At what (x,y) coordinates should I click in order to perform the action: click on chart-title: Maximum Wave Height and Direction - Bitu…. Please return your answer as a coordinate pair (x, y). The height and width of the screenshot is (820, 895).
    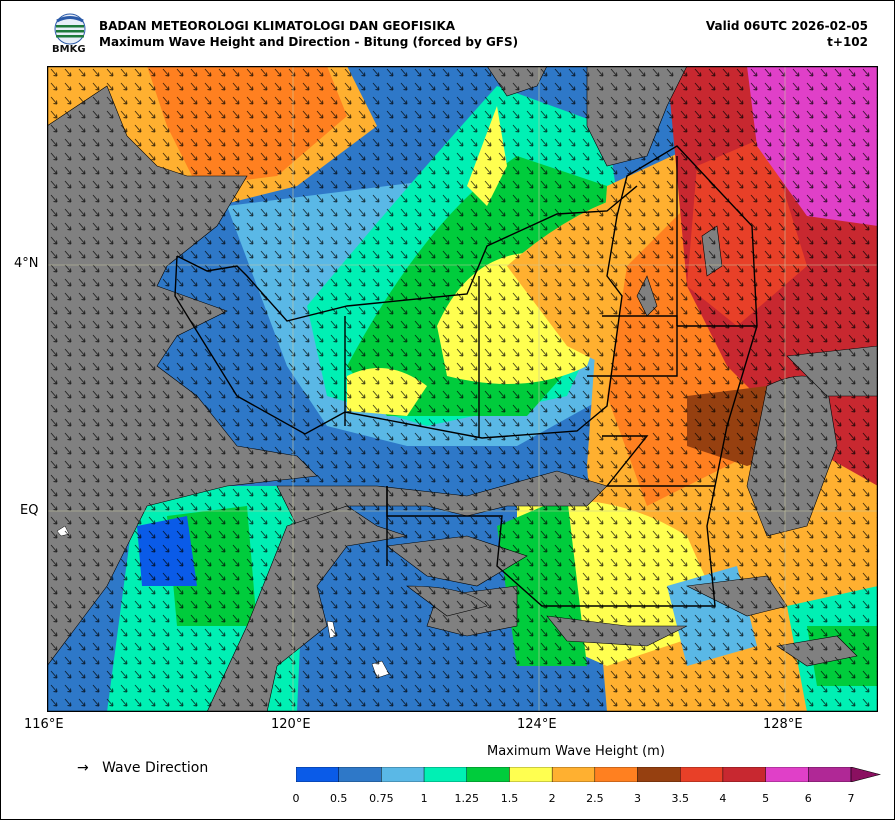
    Looking at the image, I should click on (309, 42).